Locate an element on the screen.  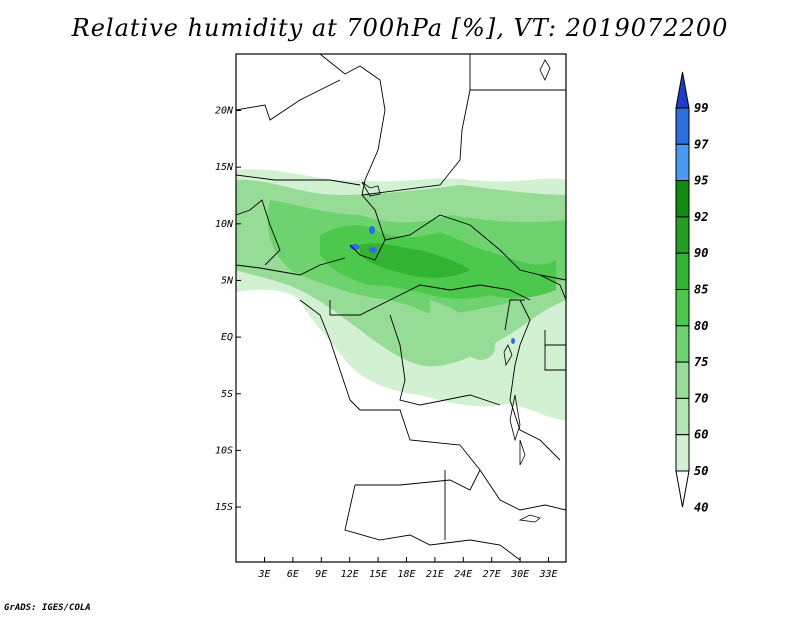
colorbar-bottom-arrow is located at coordinates (682, 489).